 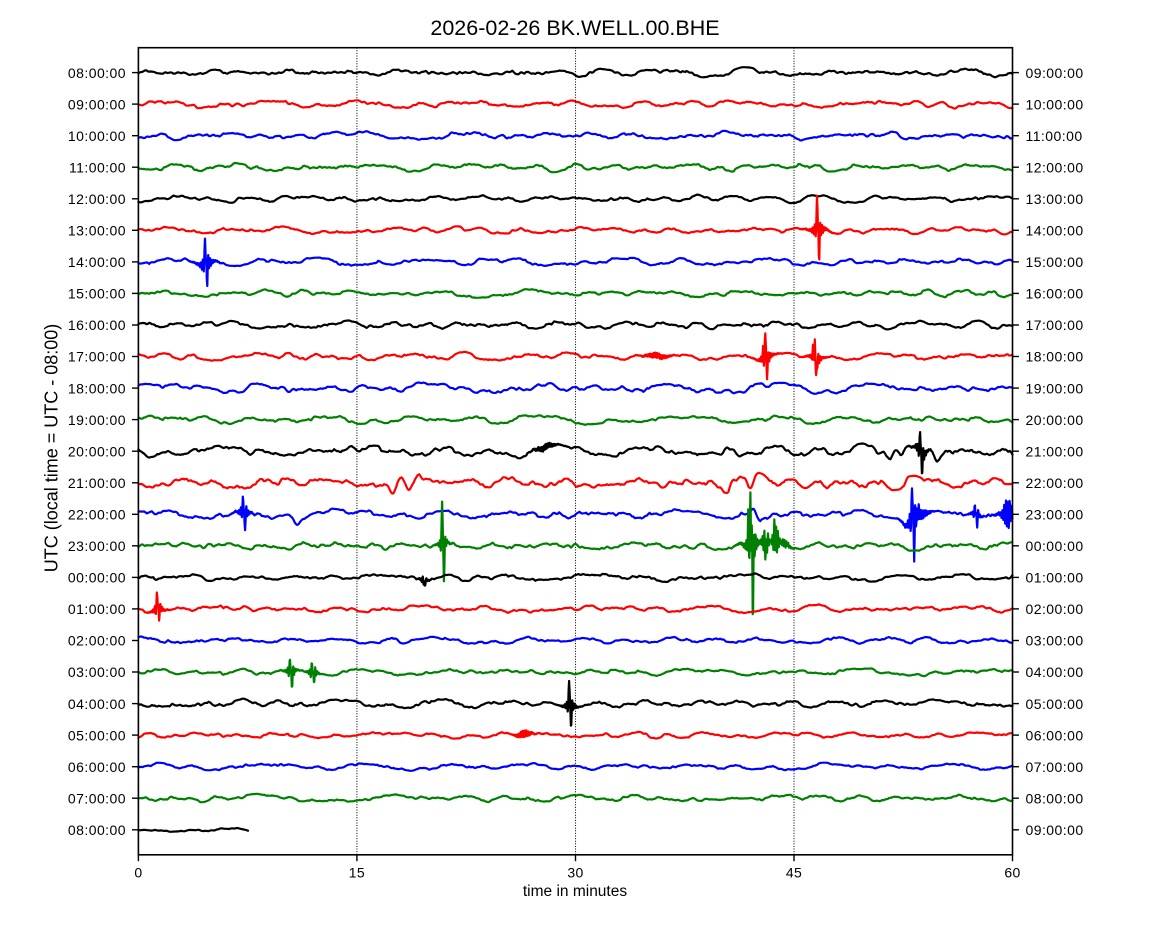 I want to click on svg-text: 0, so click(x=138, y=873).